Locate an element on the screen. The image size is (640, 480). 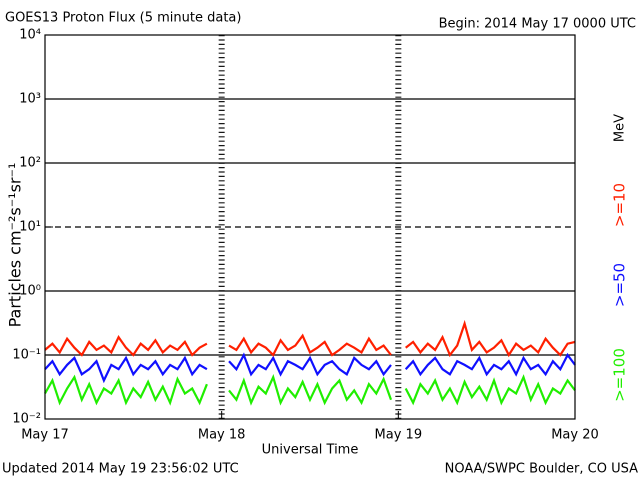
y-tick-label: 10⁴ is located at coordinates (30, 35).